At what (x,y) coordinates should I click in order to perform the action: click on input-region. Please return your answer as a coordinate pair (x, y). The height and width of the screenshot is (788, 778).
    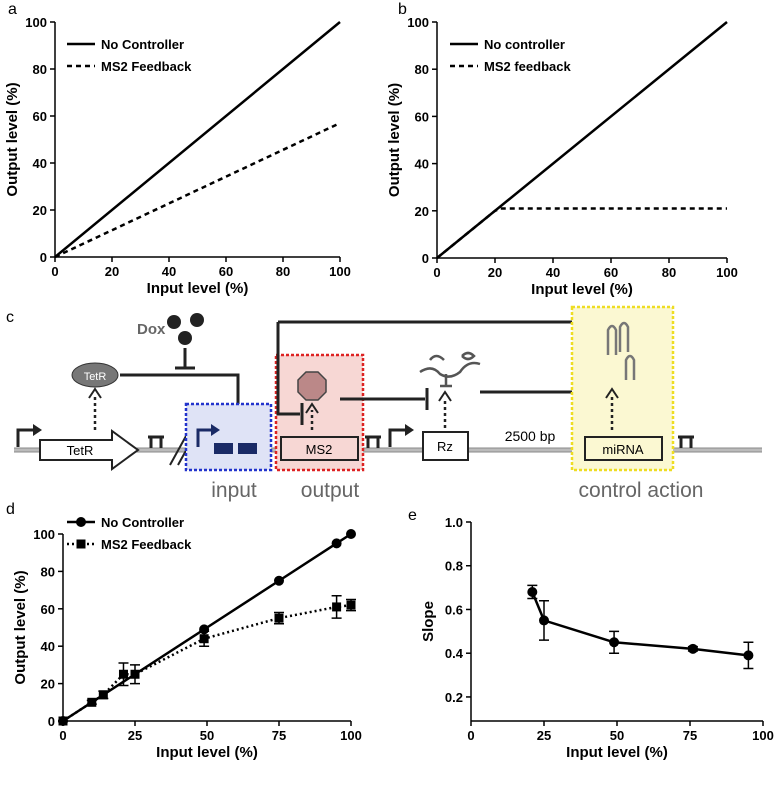
    Looking at the image, I should click on (228, 437).